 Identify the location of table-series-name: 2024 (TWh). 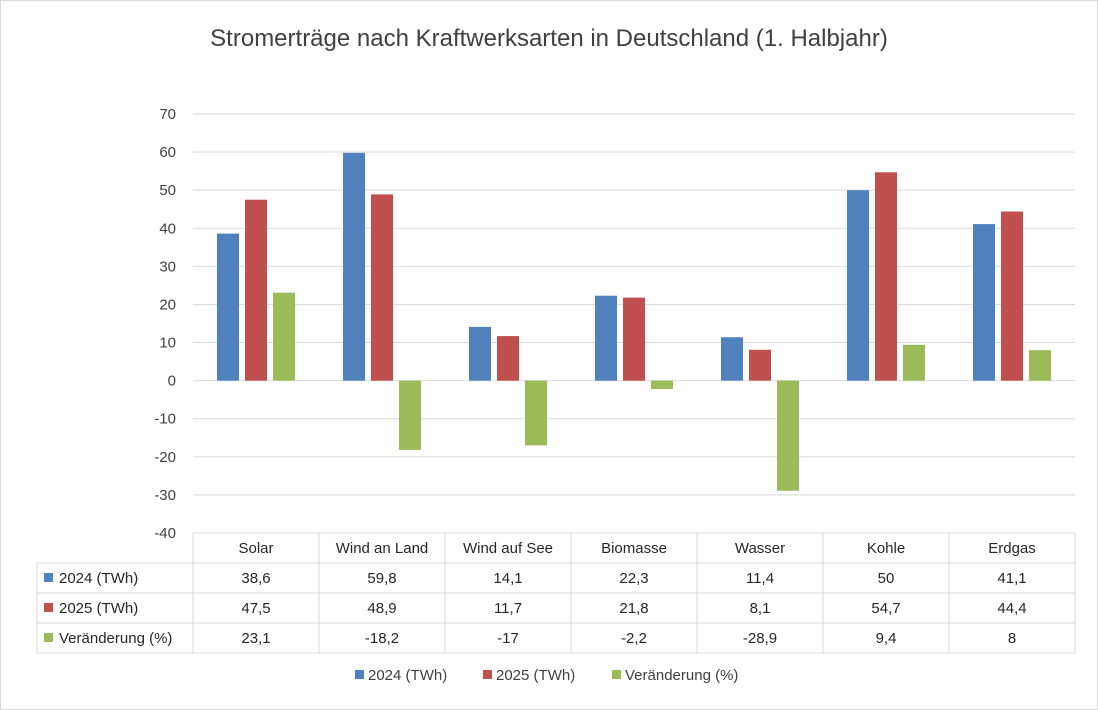
(98, 578).